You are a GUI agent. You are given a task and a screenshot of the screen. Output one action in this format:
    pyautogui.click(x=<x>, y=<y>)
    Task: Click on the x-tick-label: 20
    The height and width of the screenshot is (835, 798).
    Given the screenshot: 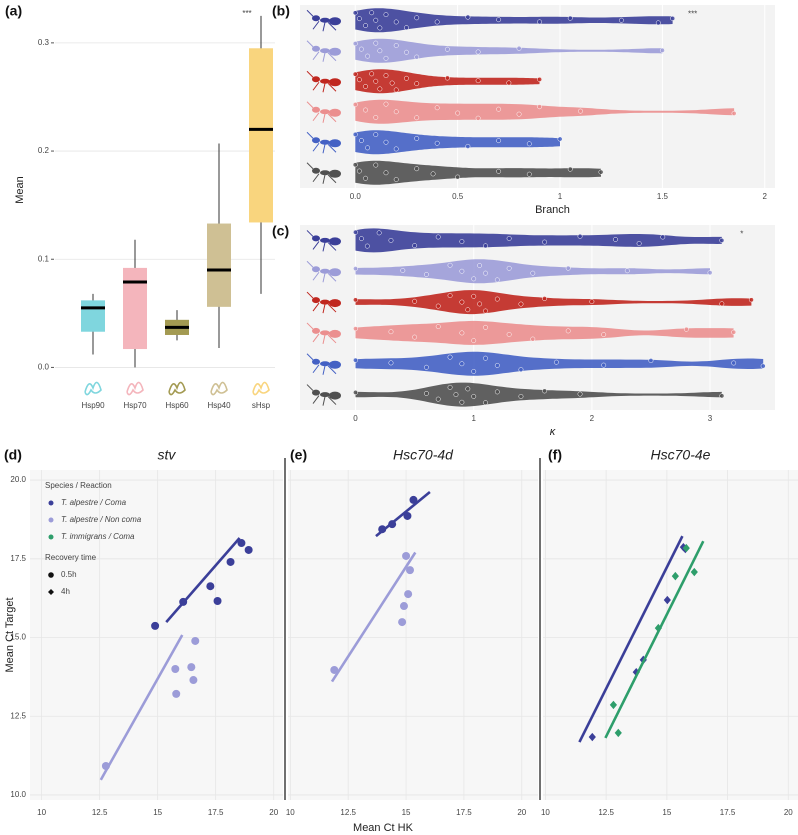 What is the action you would take?
    pyautogui.click(x=521, y=812)
    